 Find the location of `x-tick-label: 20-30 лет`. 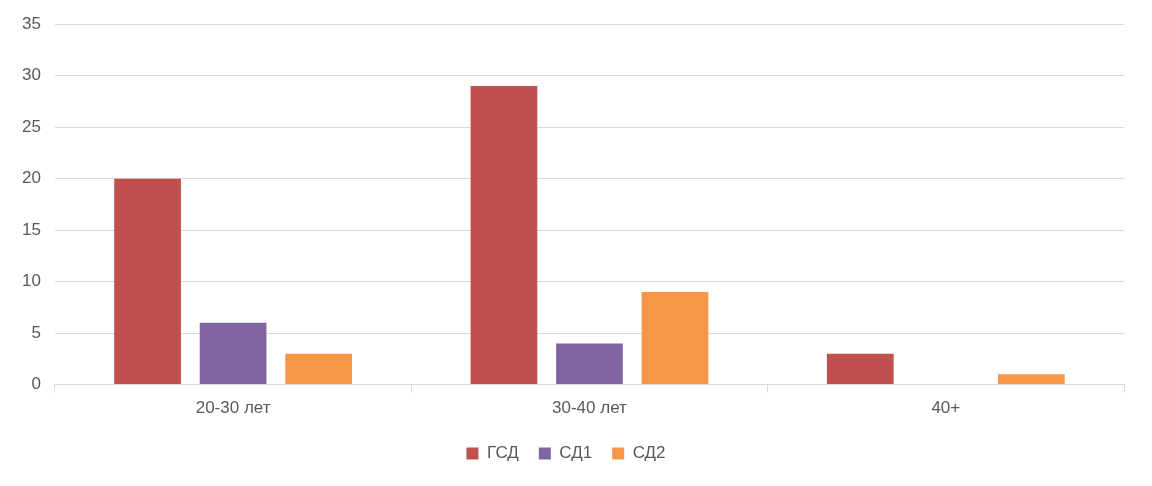

x-tick-label: 20-30 лет is located at coordinates (233, 408).